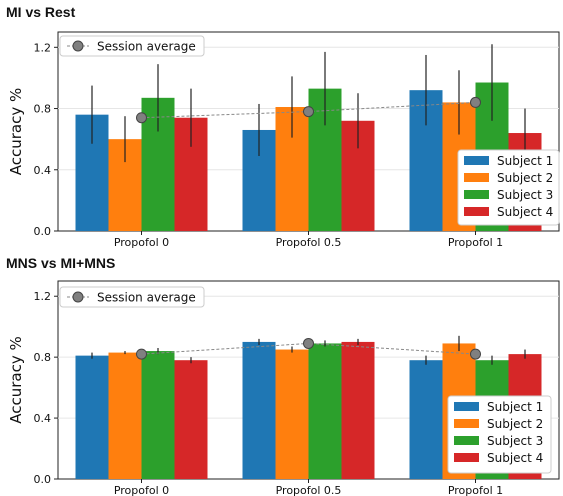  What do you see at coordinates (41, 12) in the screenshot?
I see `chart-title-mi-vs-rest: MI vs Rest` at bounding box center [41, 12].